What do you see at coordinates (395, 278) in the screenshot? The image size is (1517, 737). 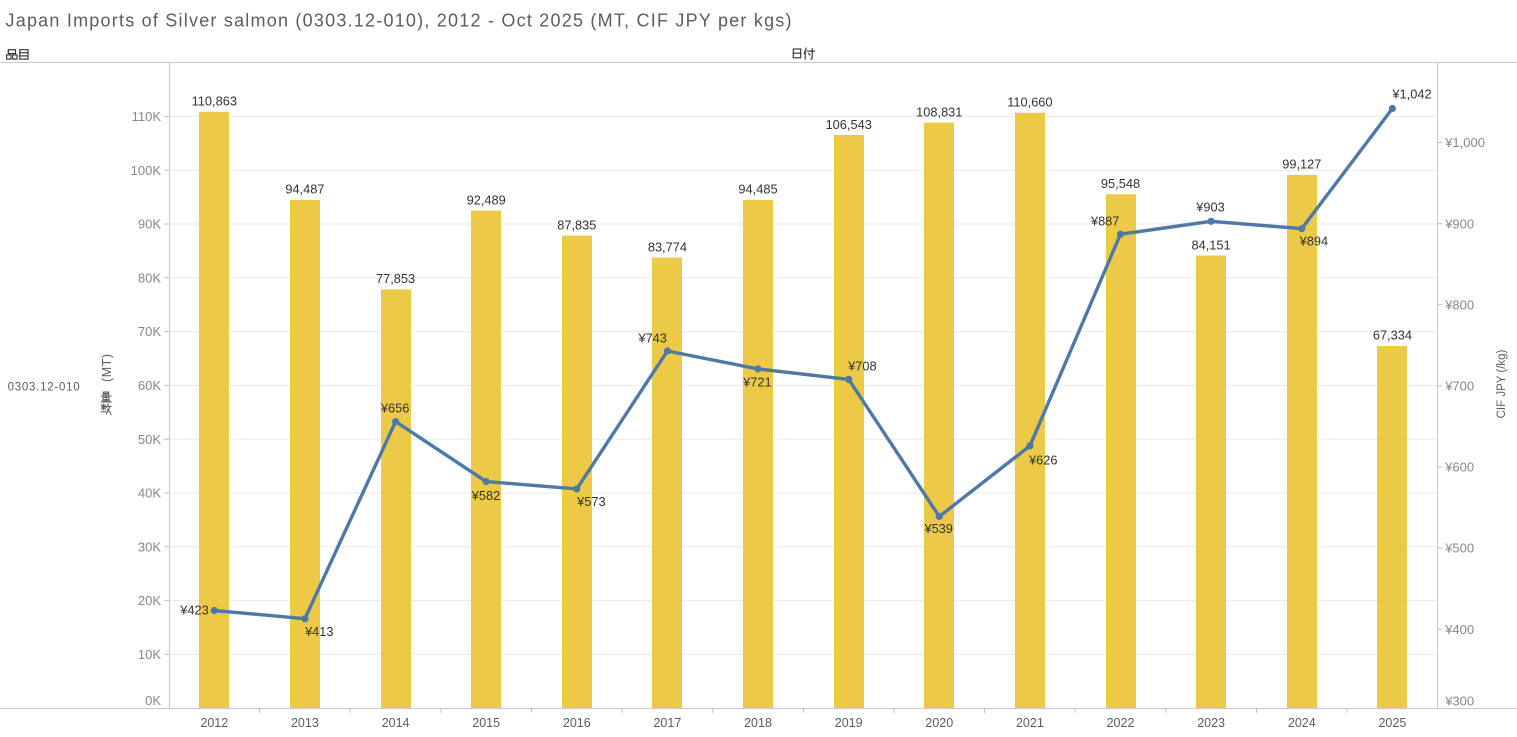 I see `svg-text: 77,853` at bounding box center [395, 278].